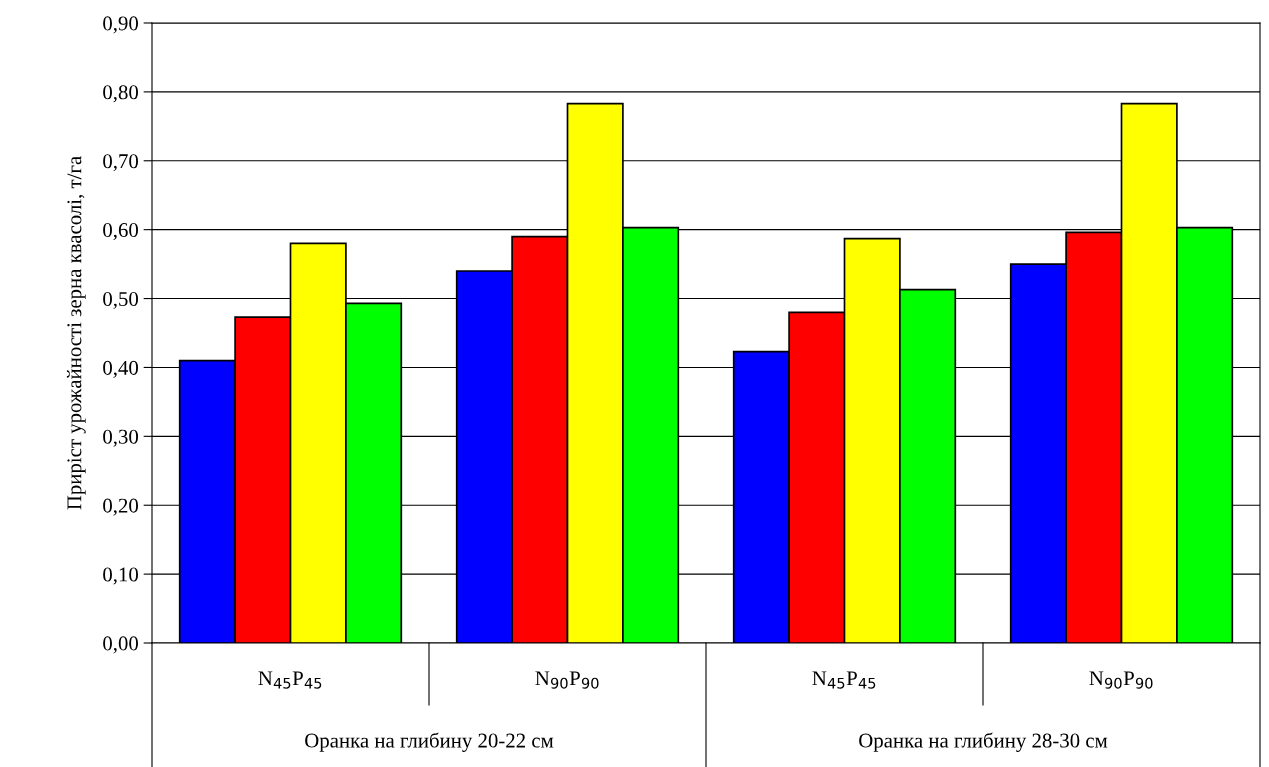 This screenshot has height=767, width=1269. Describe the element at coordinates (121, 163) in the screenshot. I see `y-tick-label: 0,70` at that location.